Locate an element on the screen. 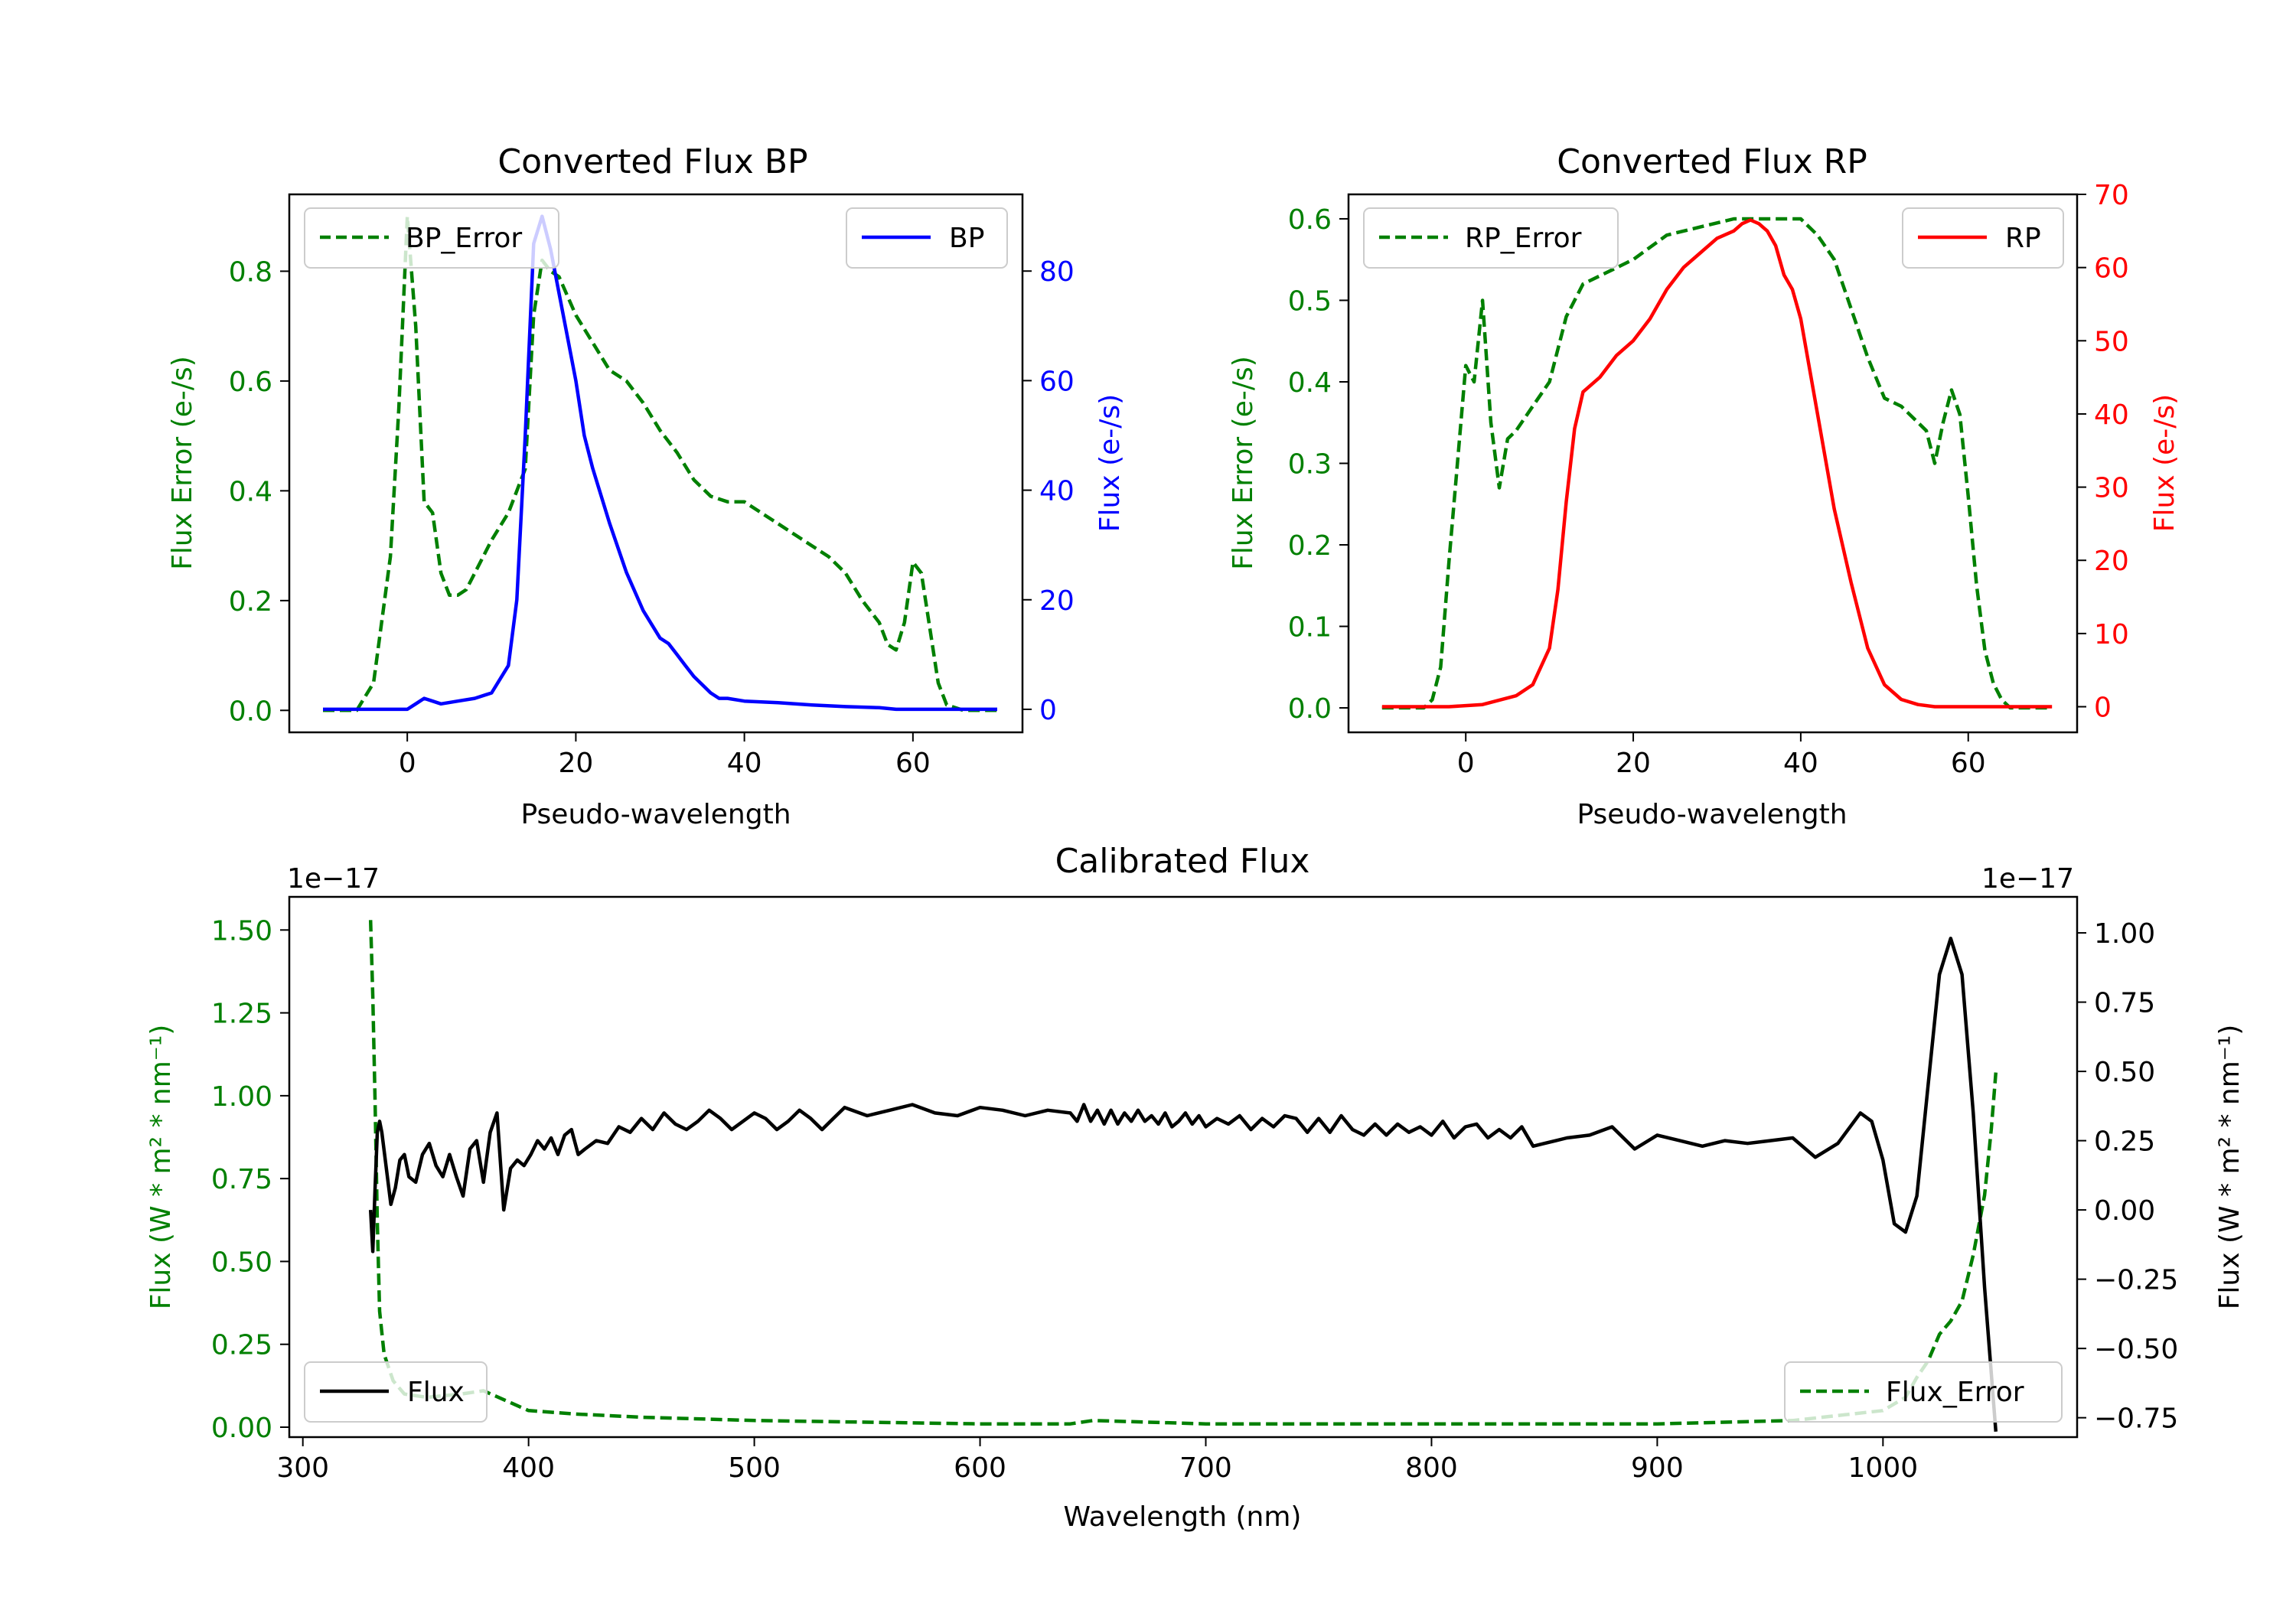  y-tick-label-left: 1.50 is located at coordinates (241, 931).